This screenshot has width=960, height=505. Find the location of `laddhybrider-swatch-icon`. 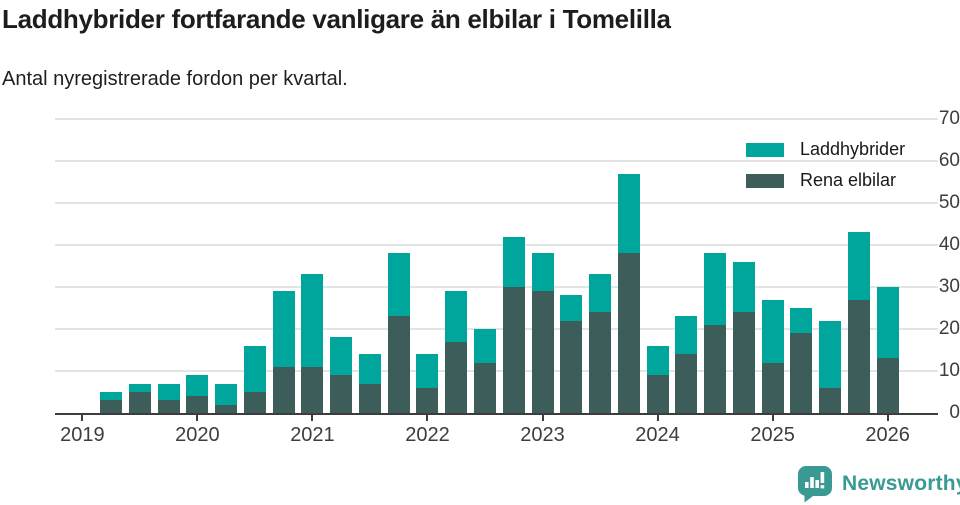

laddhybrider-swatch-icon is located at coordinates (765, 149).